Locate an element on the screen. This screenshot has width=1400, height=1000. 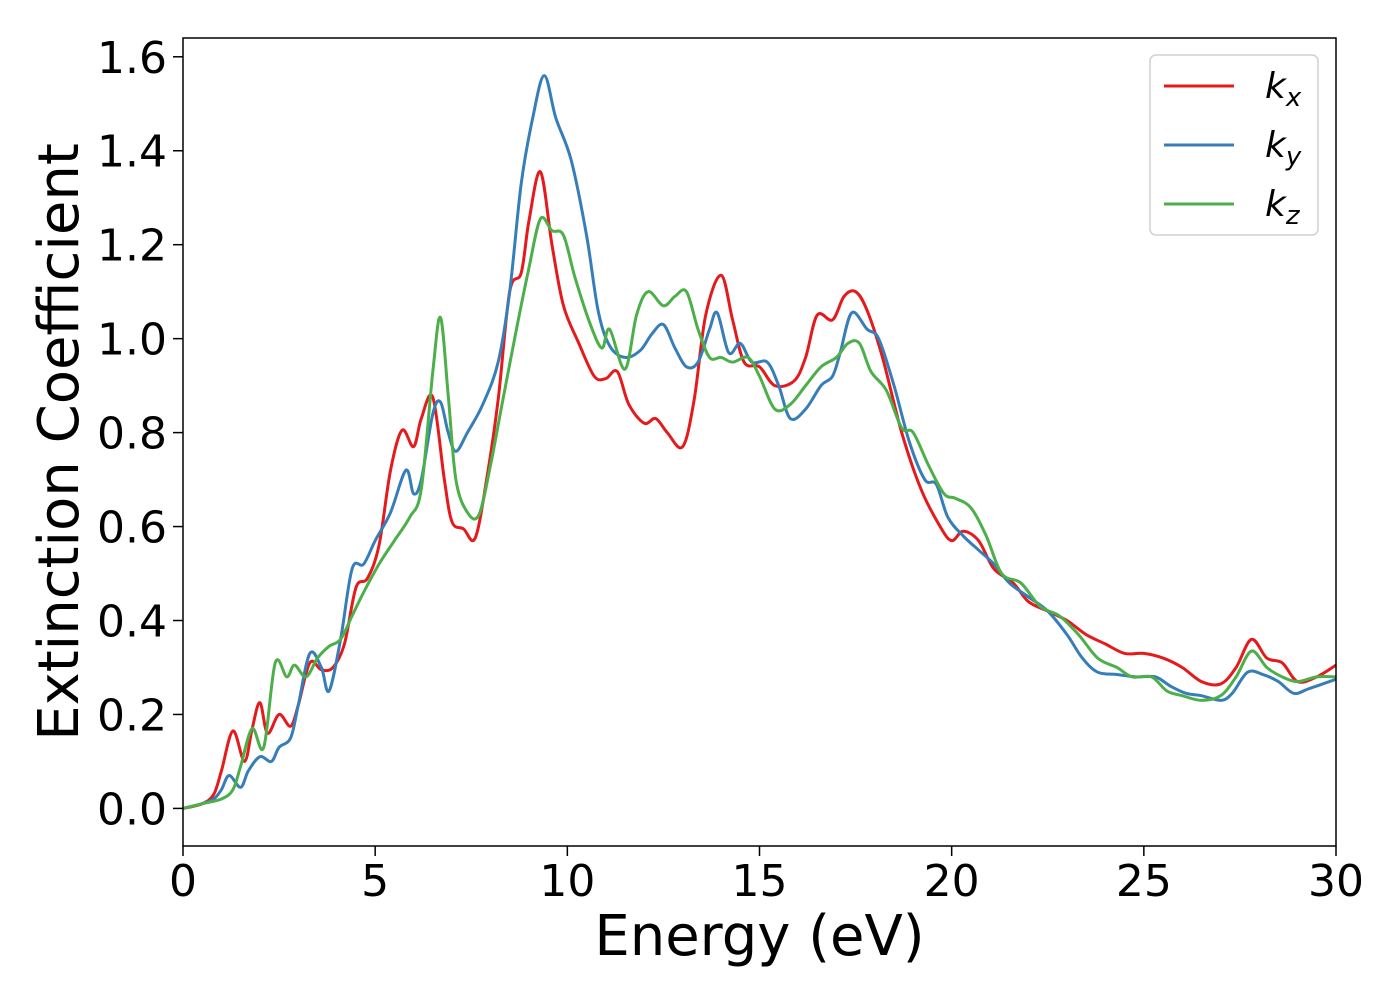
y-tick-label: 0.4 is located at coordinates (132, 622).